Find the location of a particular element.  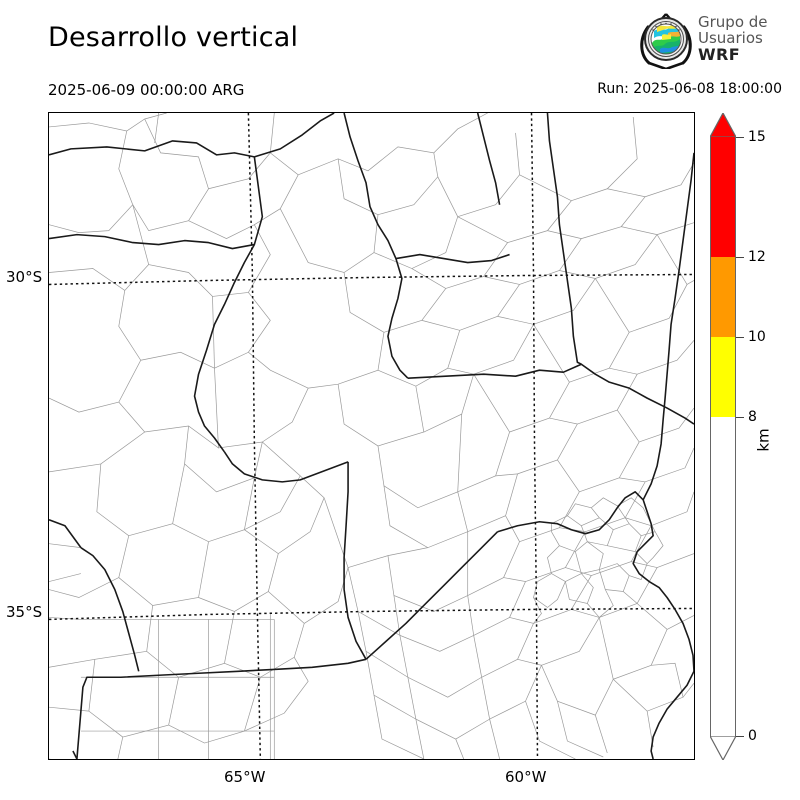

logo-line-1: Grupo de is located at coordinates (733, 22).